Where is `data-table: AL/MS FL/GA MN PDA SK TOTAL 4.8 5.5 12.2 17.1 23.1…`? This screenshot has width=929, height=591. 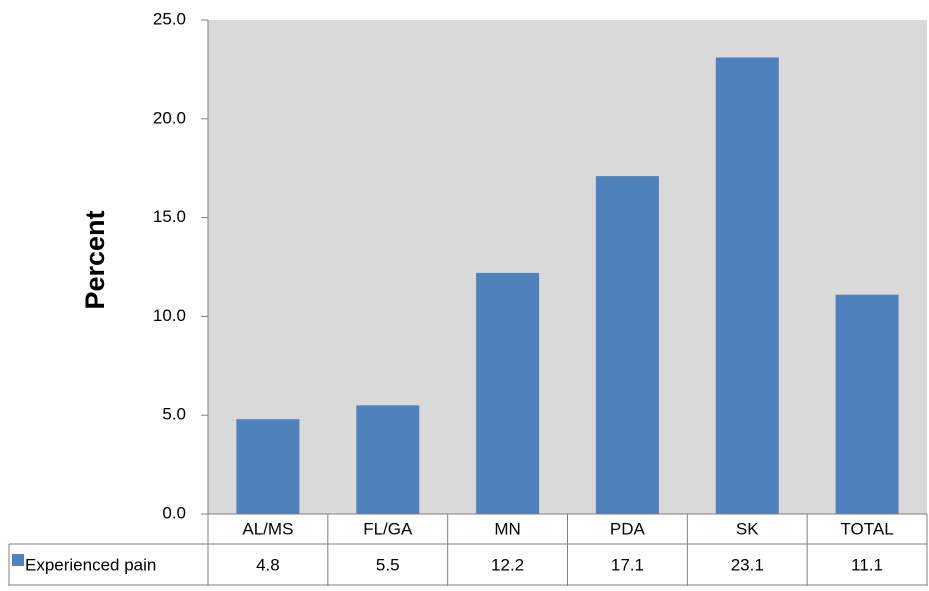 data-table: AL/MS FL/GA MN PDA SK TOTAL 4.8 5.5 12.2 17.1 23.1… is located at coordinates (468, 549).